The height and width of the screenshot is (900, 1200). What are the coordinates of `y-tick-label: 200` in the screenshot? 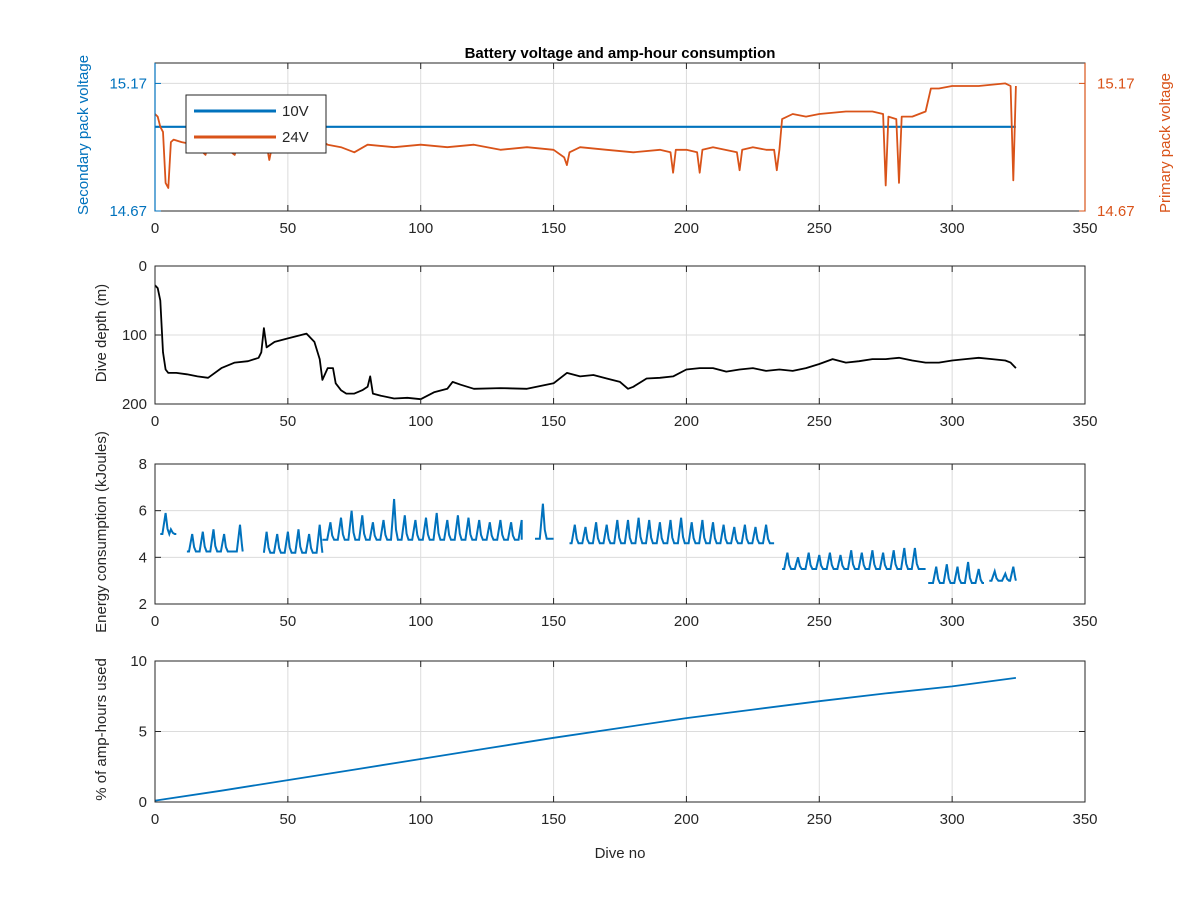 It's located at (134, 404).